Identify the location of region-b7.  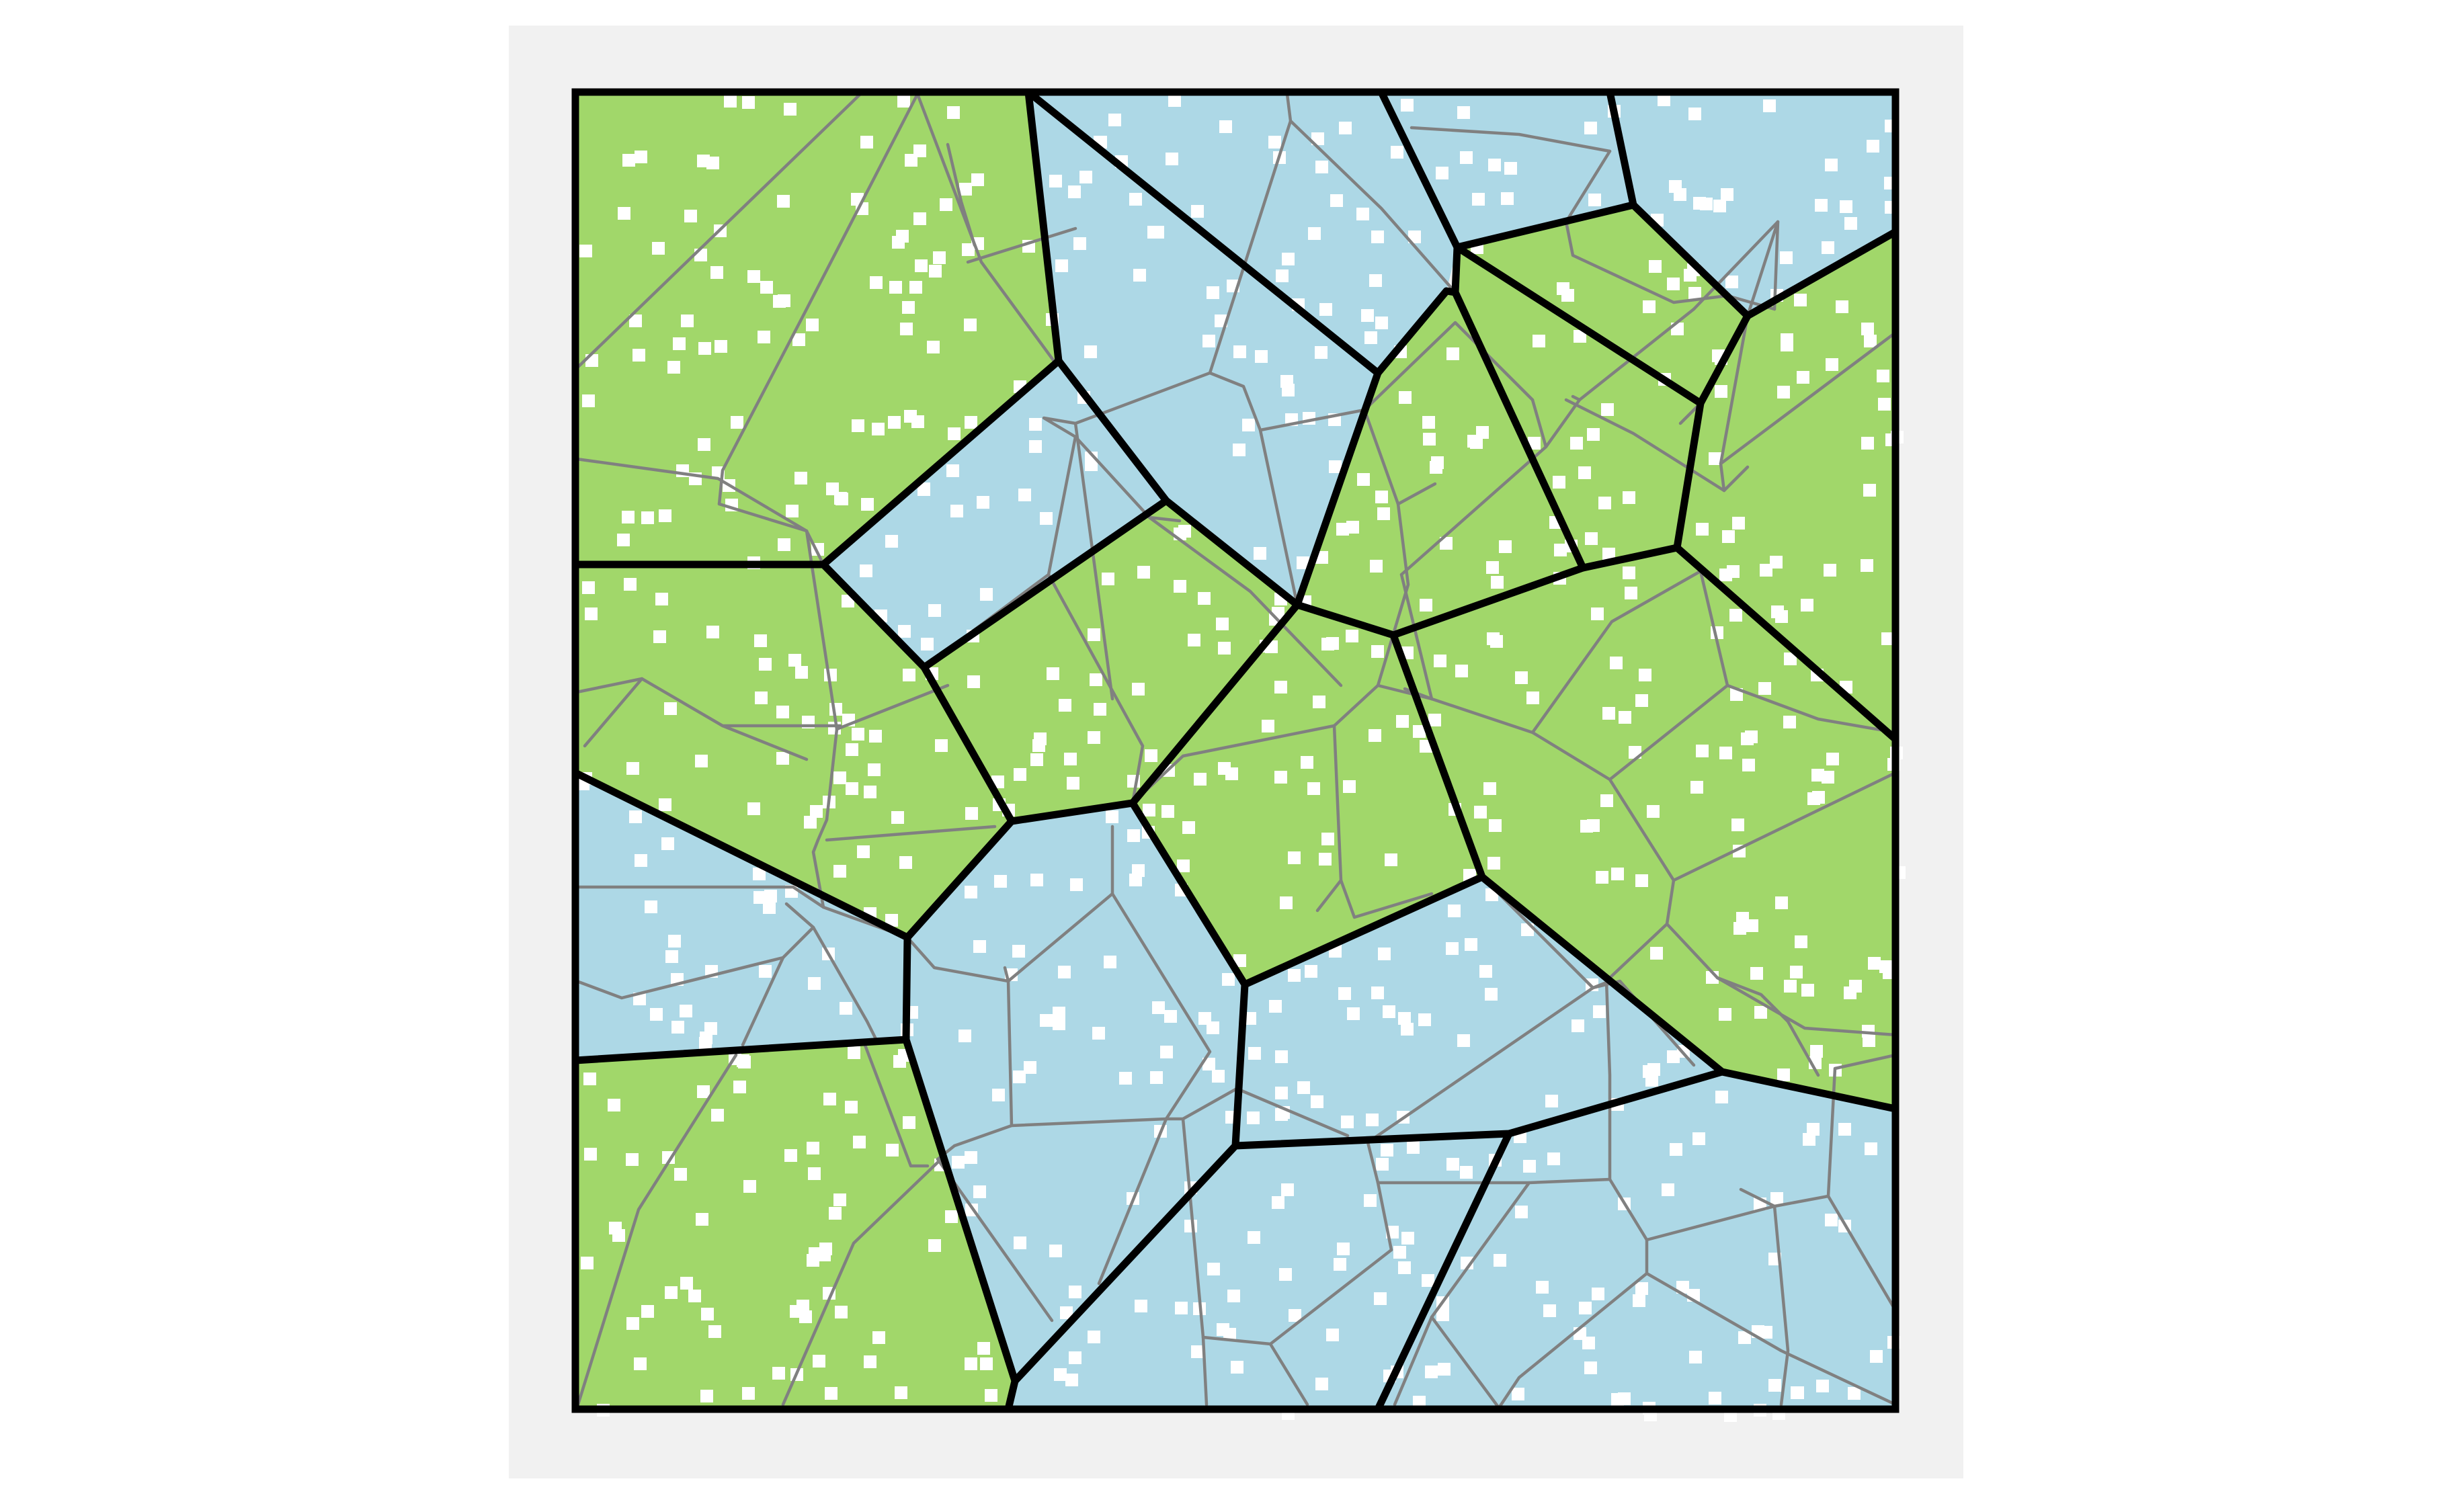
(1478, 1012).